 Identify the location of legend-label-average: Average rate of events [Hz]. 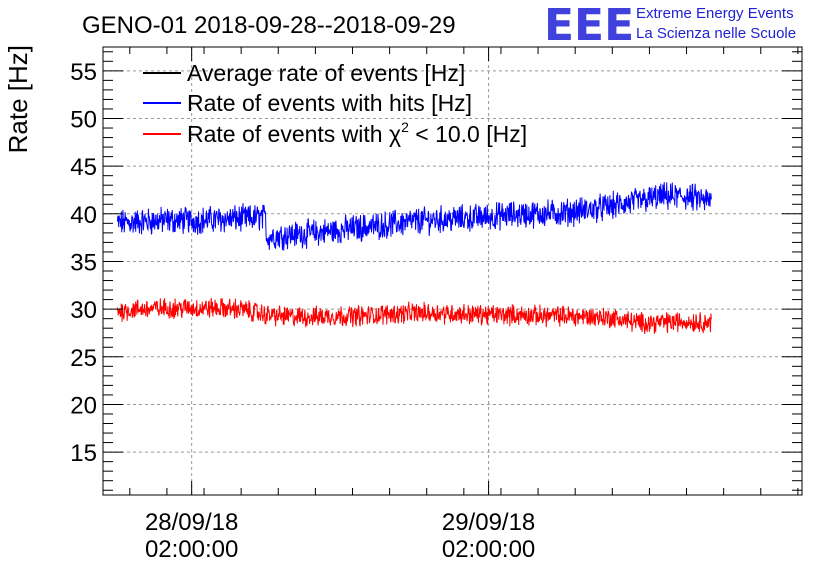
(326, 73).